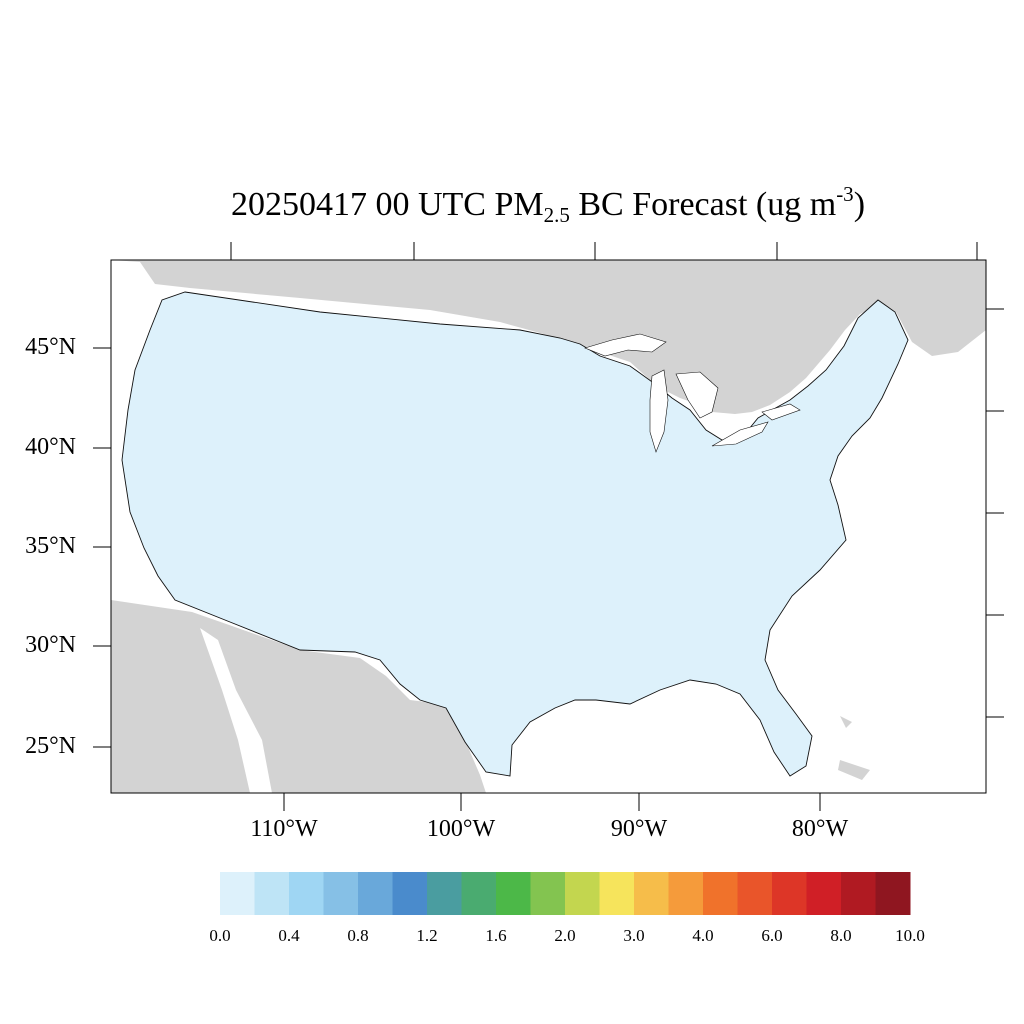 This screenshot has width=1024, height=1024. I want to click on colorbar, so click(565, 893).